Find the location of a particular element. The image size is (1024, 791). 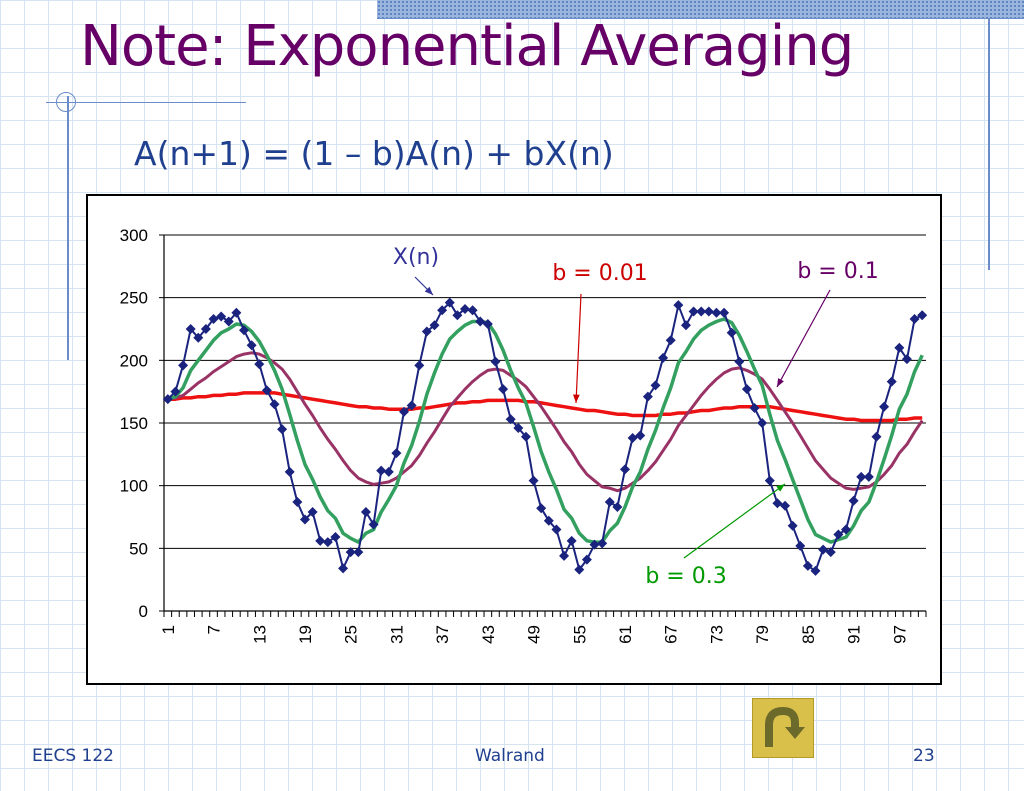

footer-author: Walrand is located at coordinates (510, 756).